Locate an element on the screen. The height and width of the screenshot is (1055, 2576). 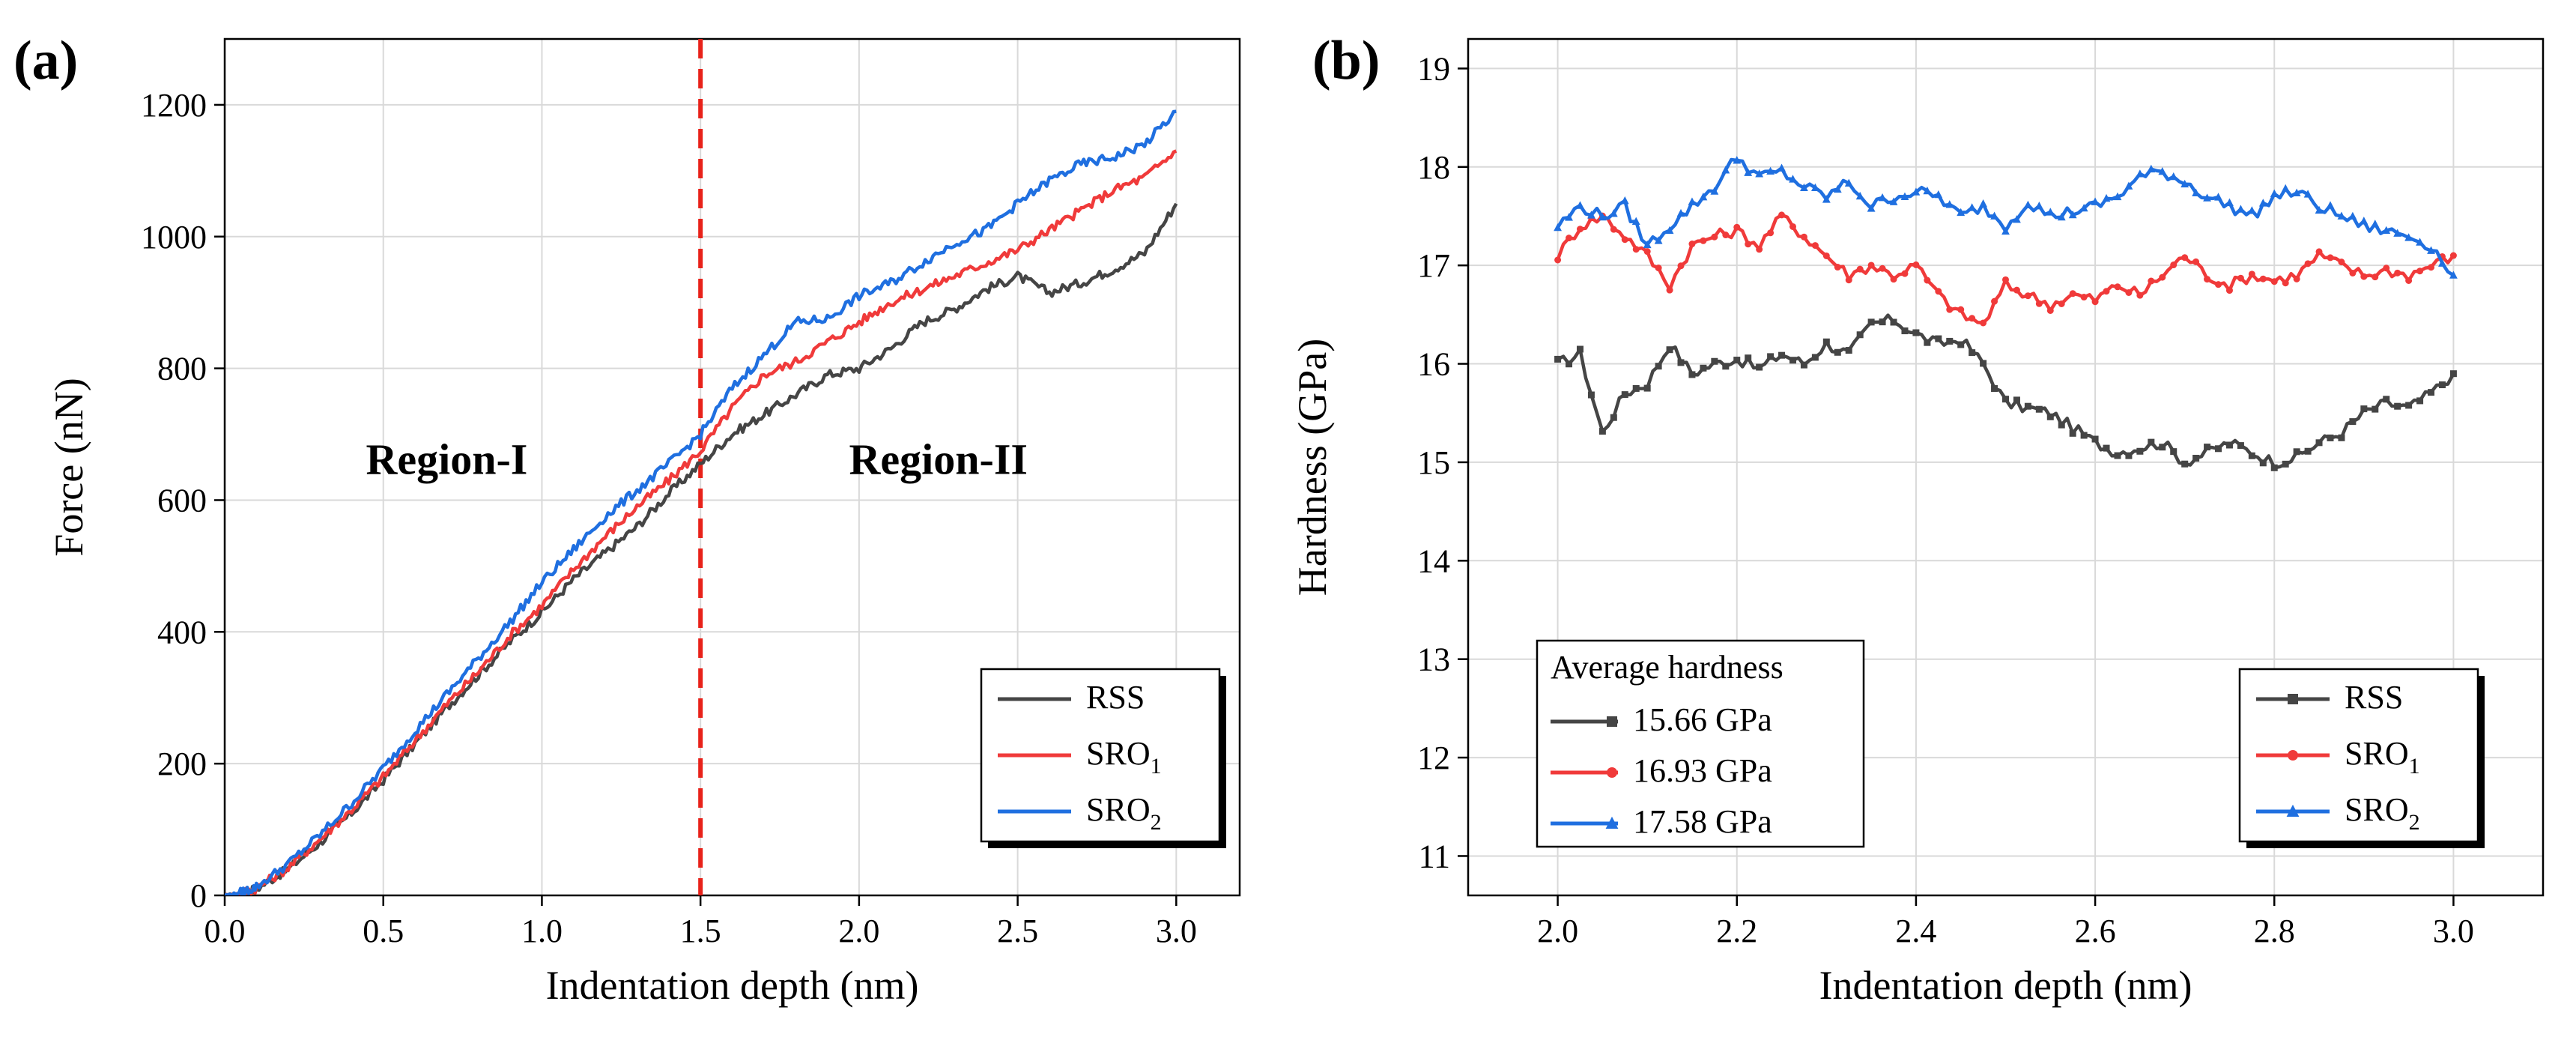
x-tick-label: 2.4 is located at coordinates (1915, 931).